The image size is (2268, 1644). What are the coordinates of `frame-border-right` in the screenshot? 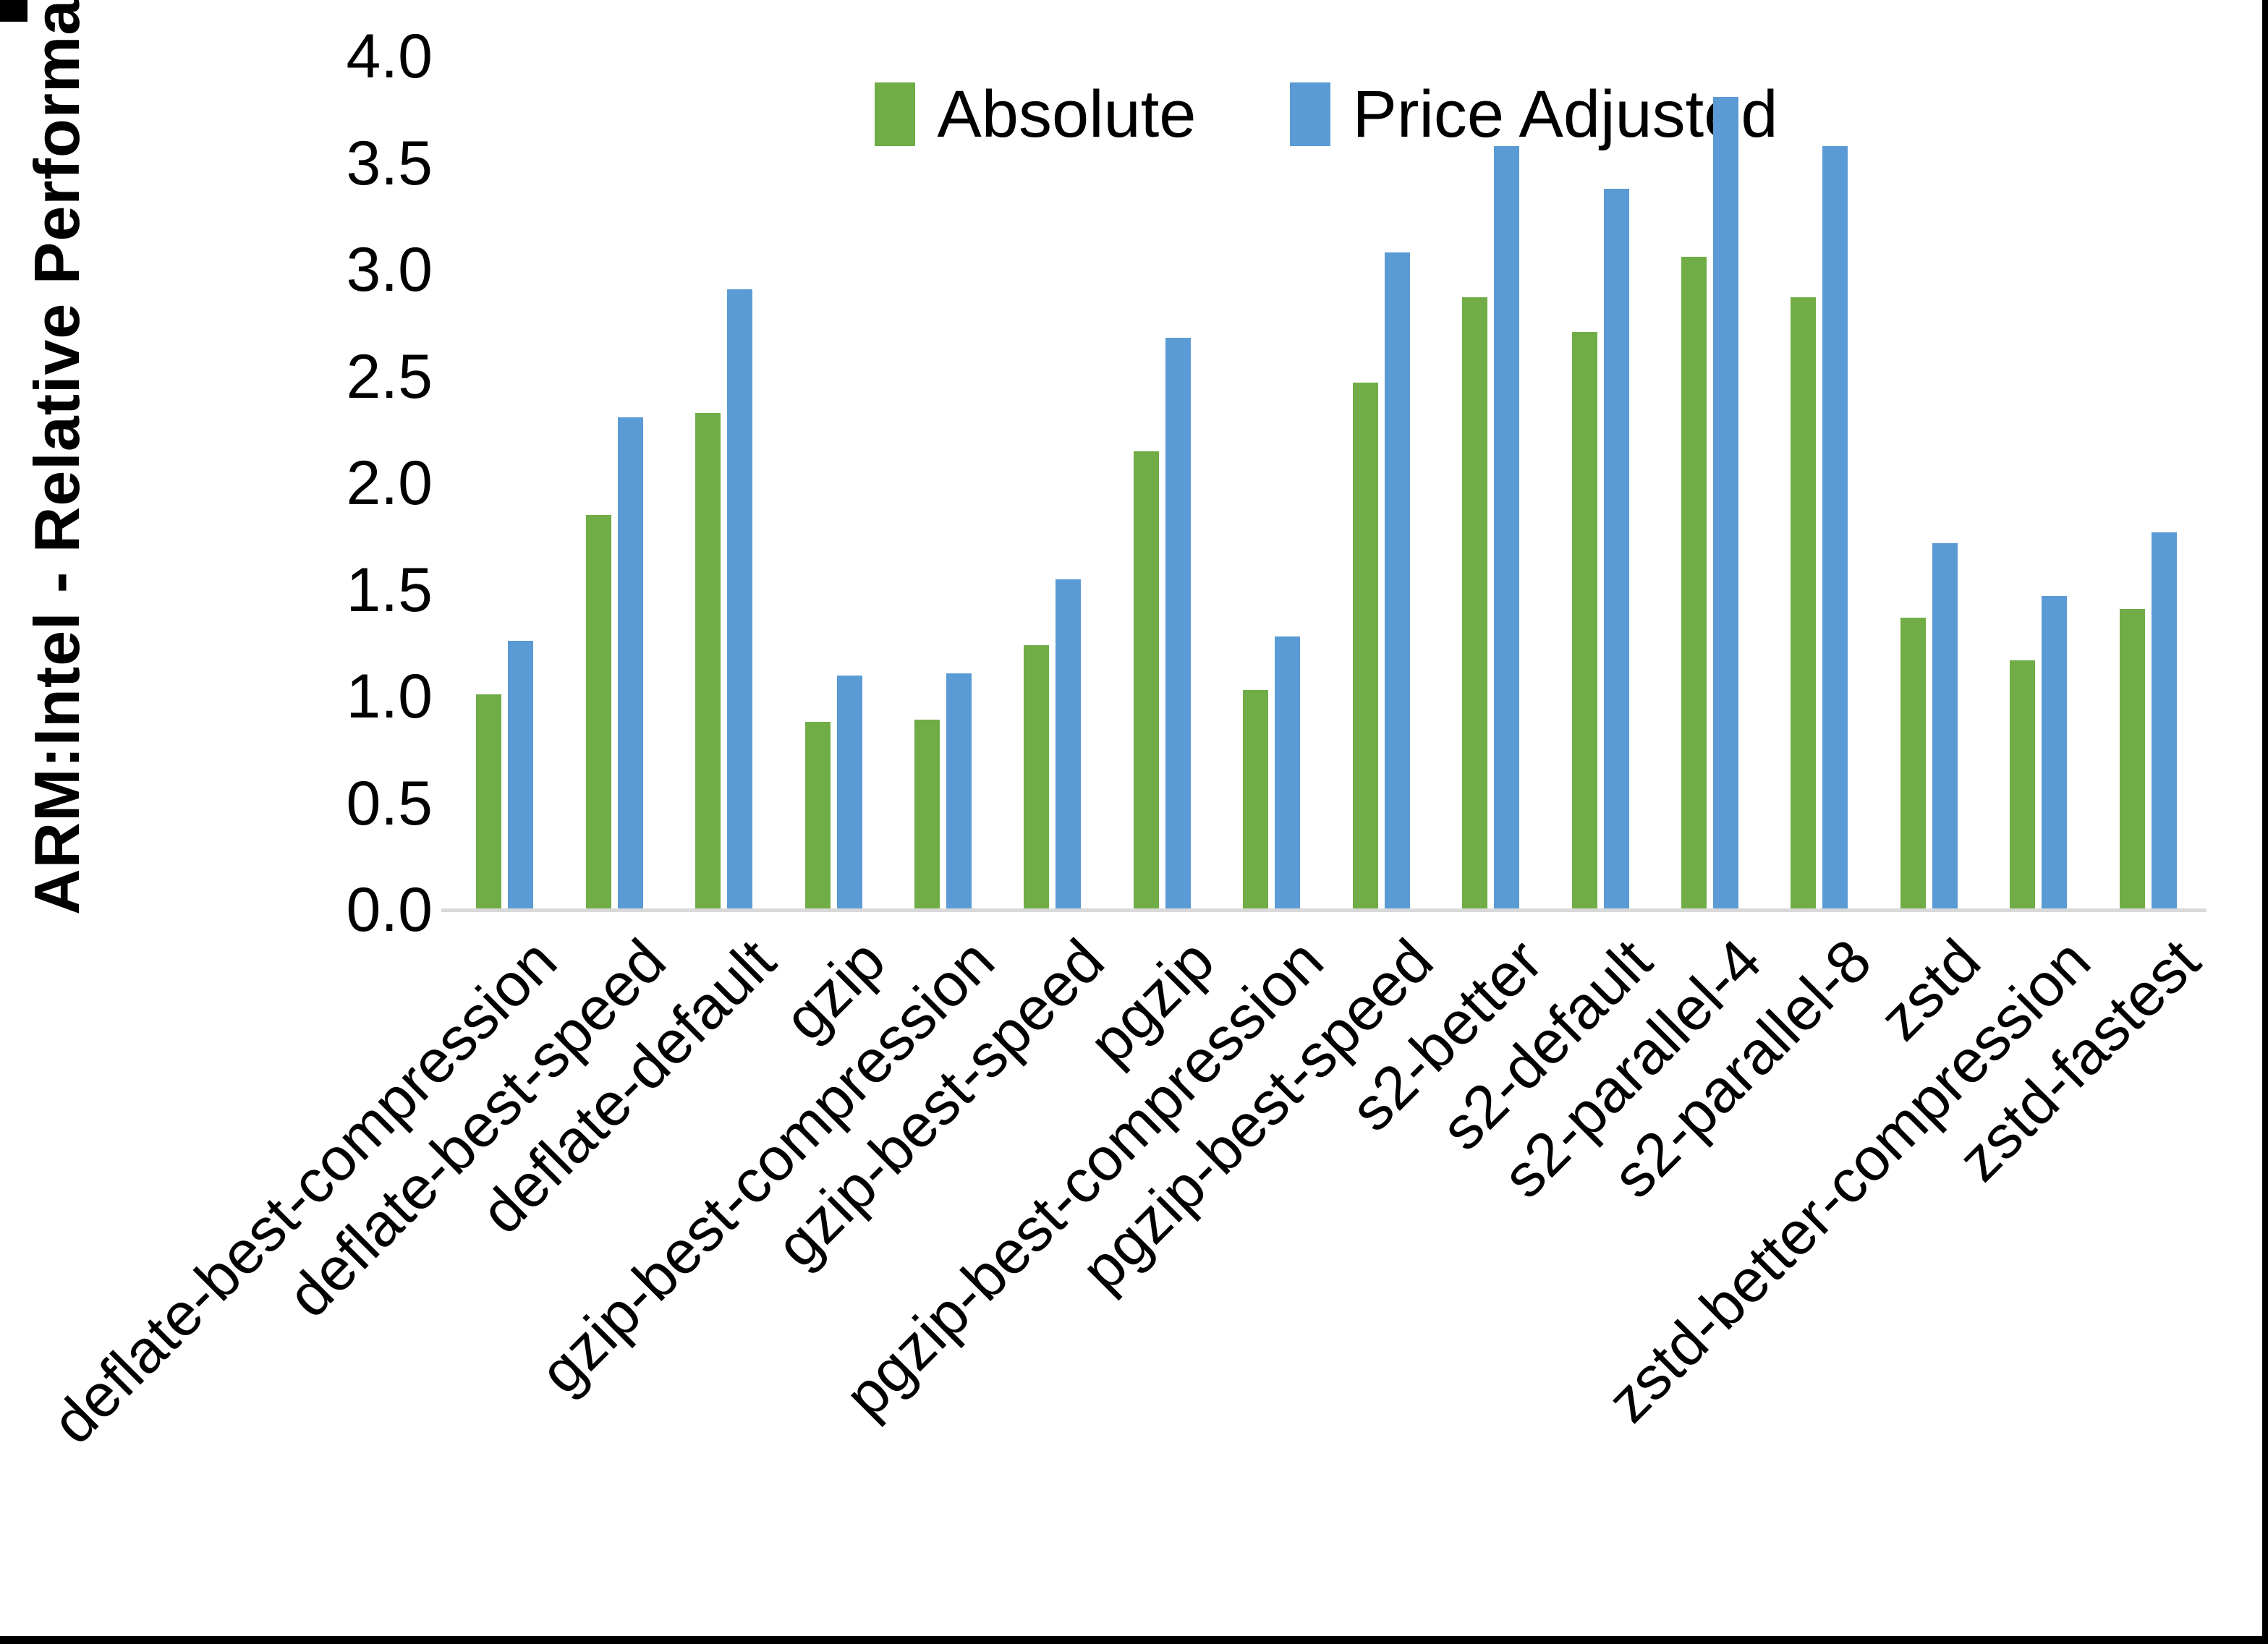 It's located at (2265, 822).